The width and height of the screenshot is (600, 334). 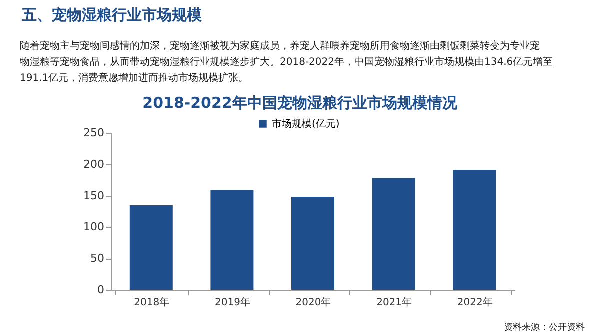 What do you see at coordinates (280, 46) in the screenshot?
I see `text: 随着宠物主与宠物间感情的加深，宠物逐渐被视为家庭成员，养宠人群喂养宠物所用食物逐渐由剩饭剩菜转变为专业宠` at bounding box center [280, 46].